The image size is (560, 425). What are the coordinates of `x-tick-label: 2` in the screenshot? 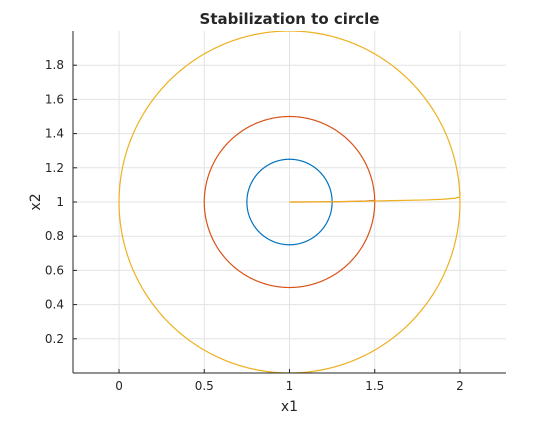 It's located at (460, 386).